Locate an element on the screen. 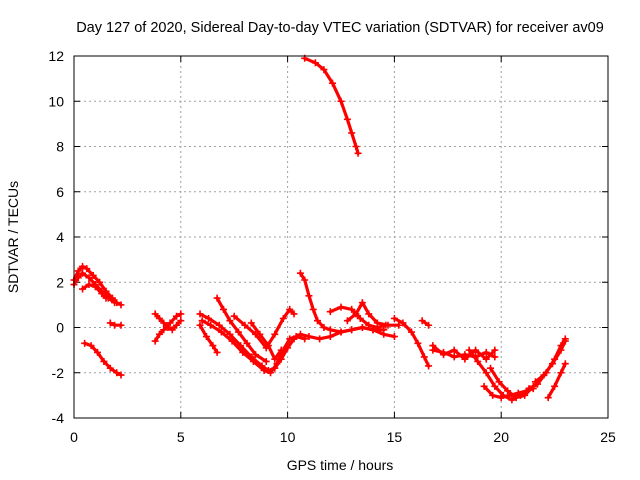 The height and width of the screenshot is (480, 640). y-tick-label: 4 is located at coordinates (60, 237).